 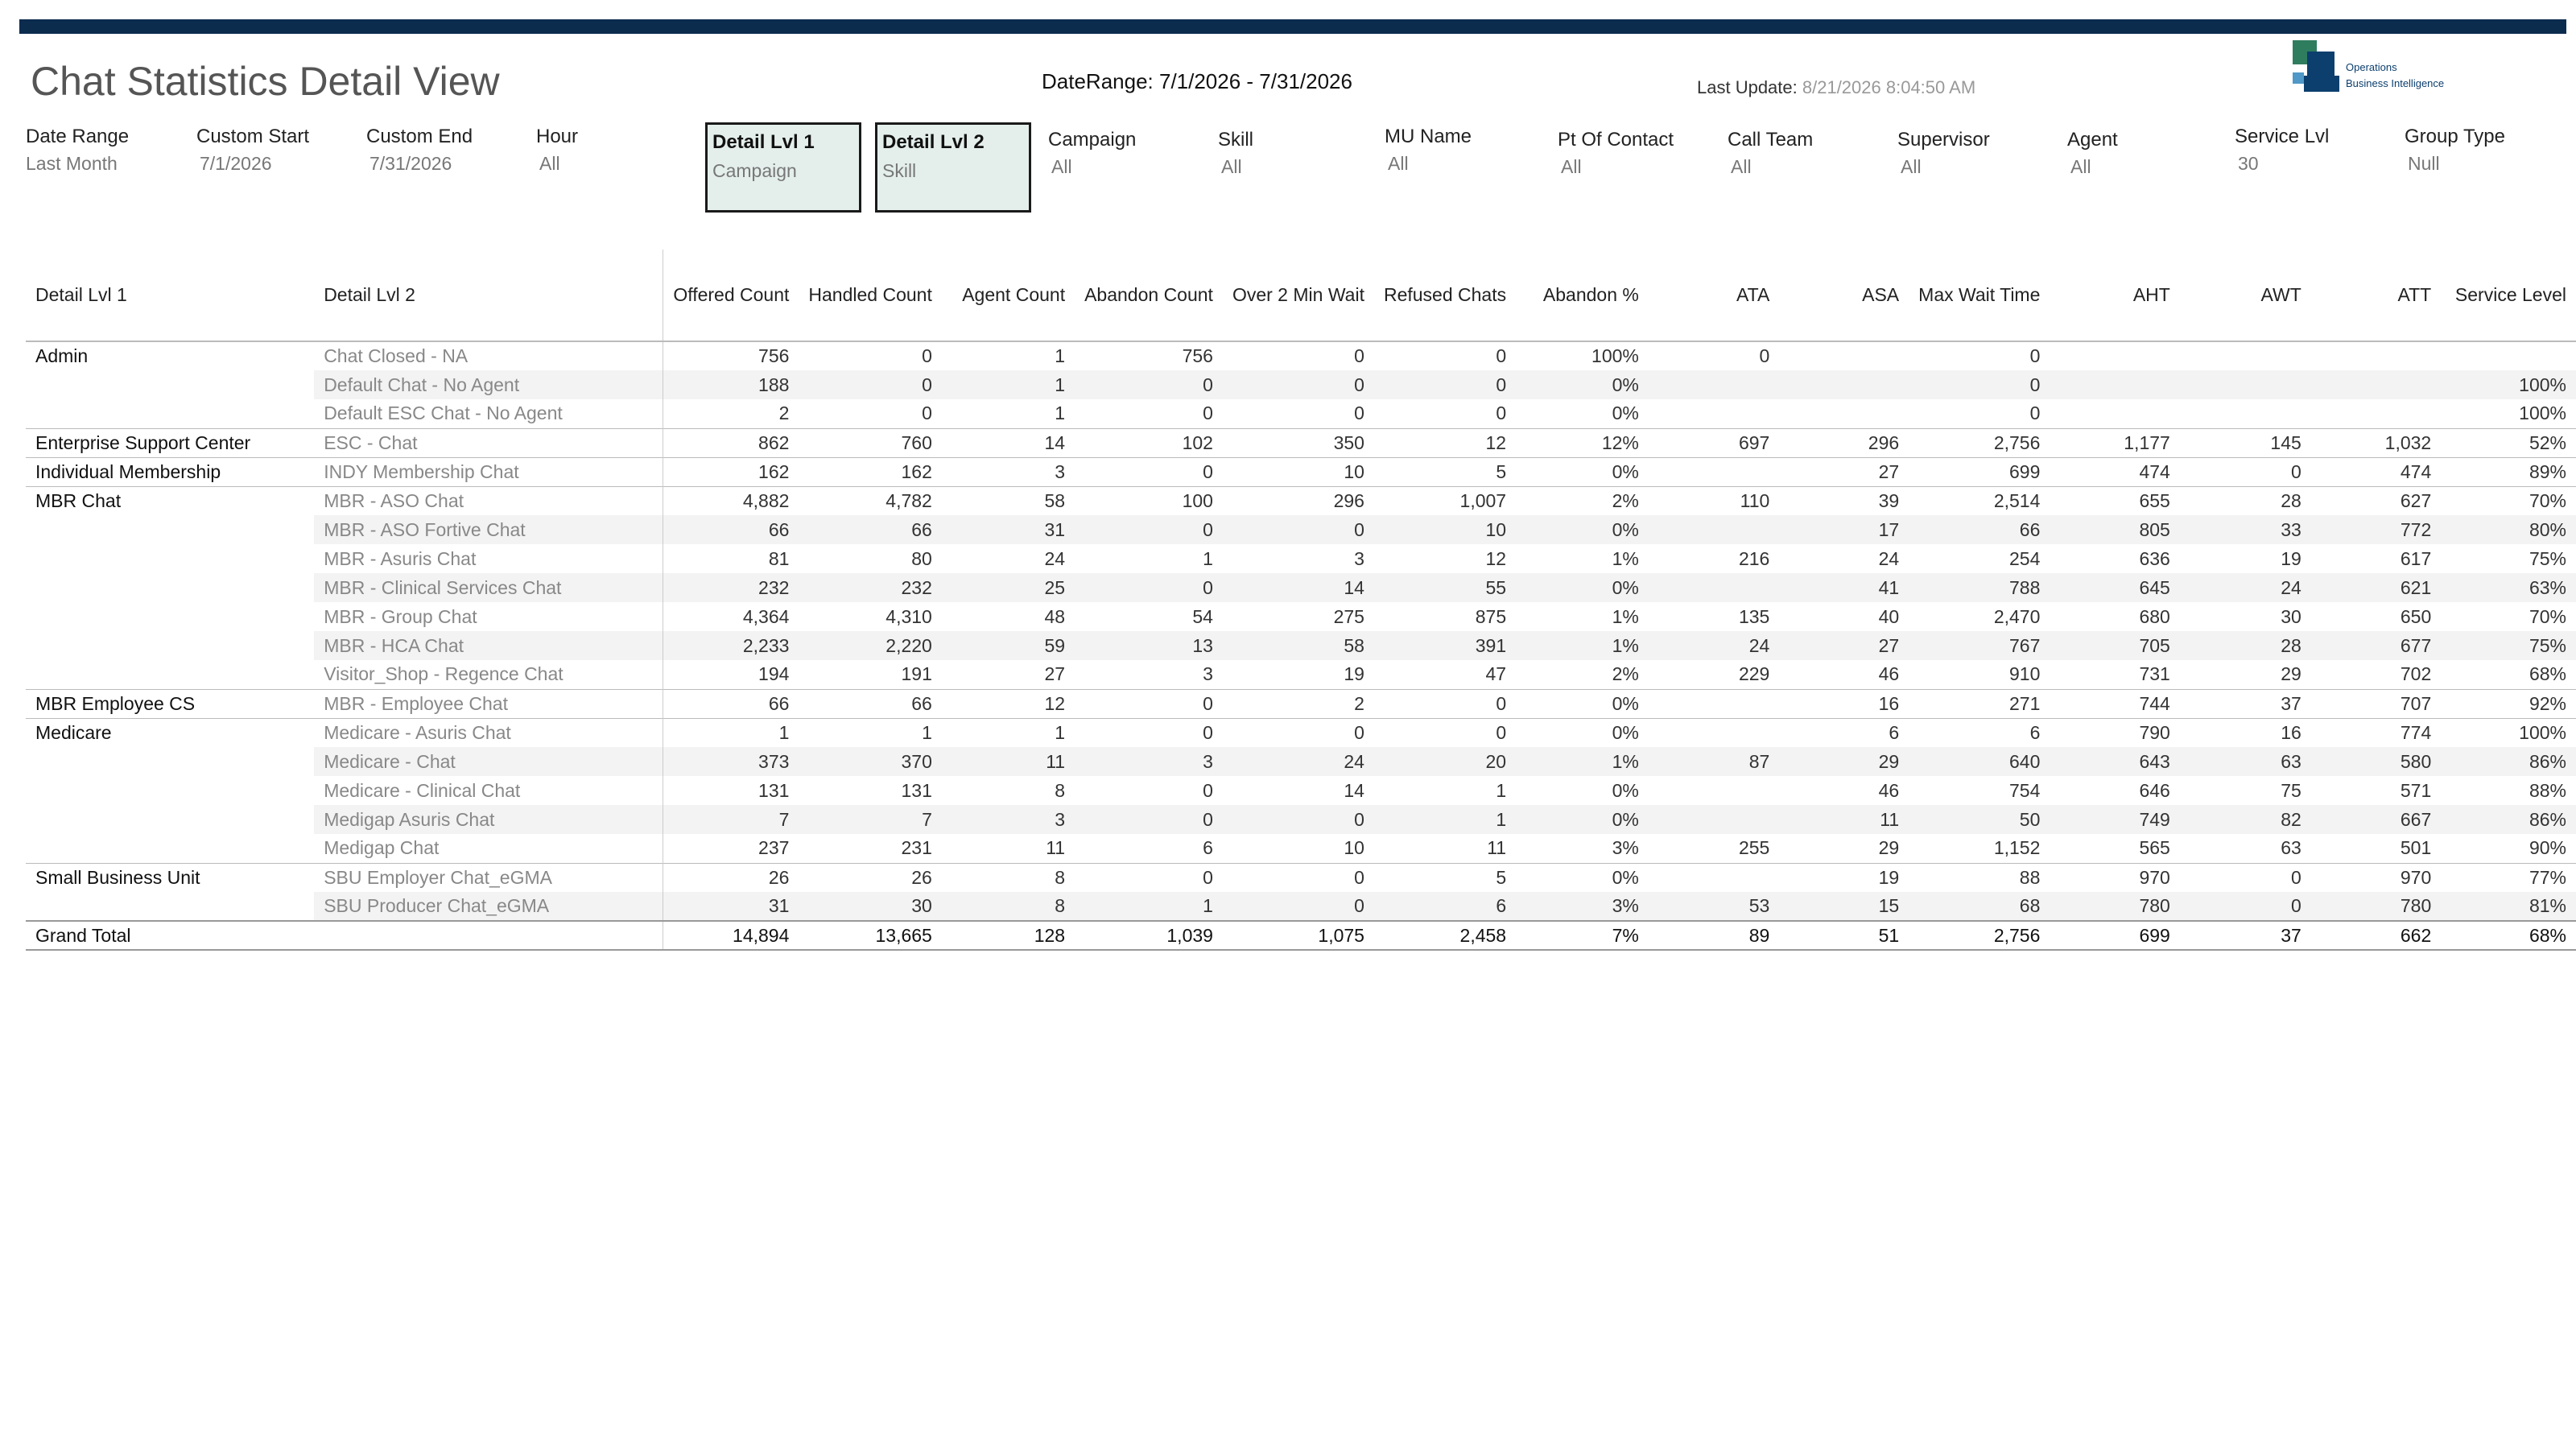 I want to click on column-header-detail-lvl-1: Detail Lvl 1, so click(x=170, y=296).